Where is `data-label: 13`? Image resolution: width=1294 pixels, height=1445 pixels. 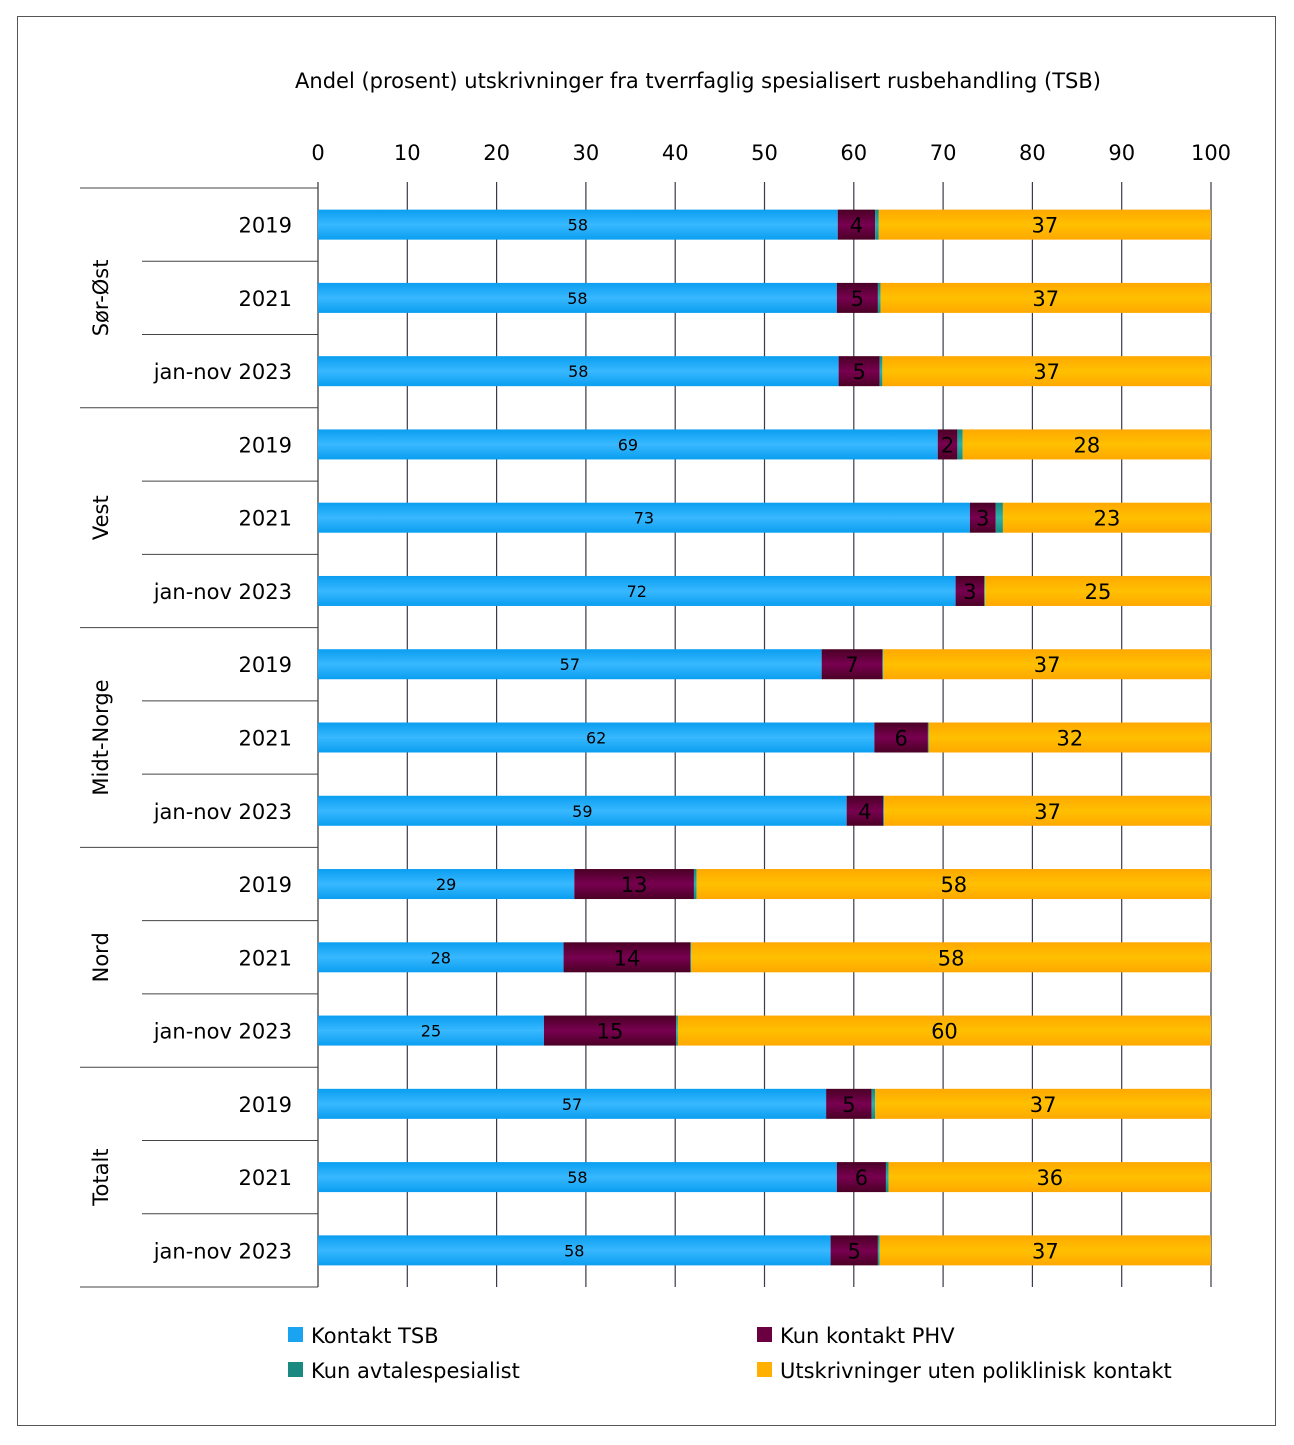
data-label: 13 is located at coordinates (634, 885).